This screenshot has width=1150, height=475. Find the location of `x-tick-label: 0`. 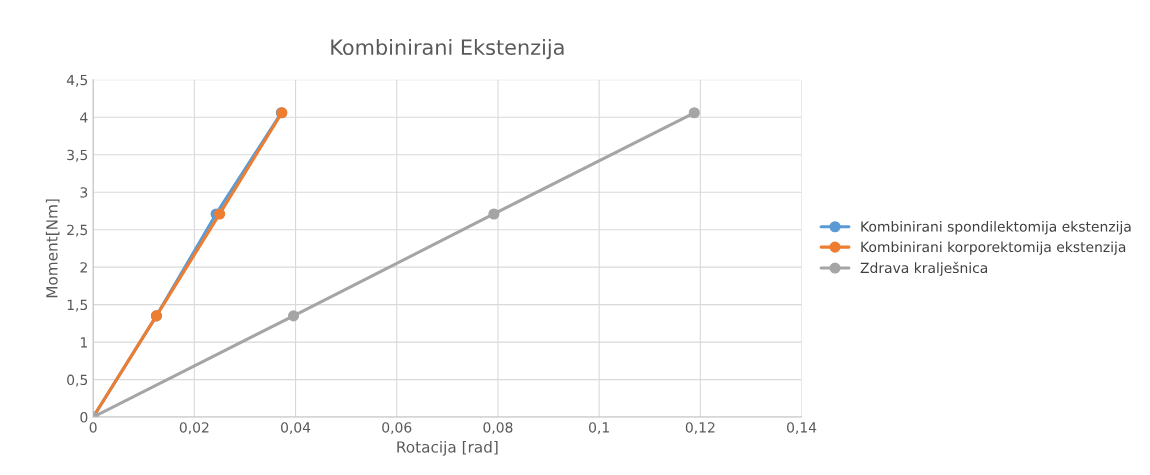

x-tick-label: 0 is located at coordinates (93, 427).